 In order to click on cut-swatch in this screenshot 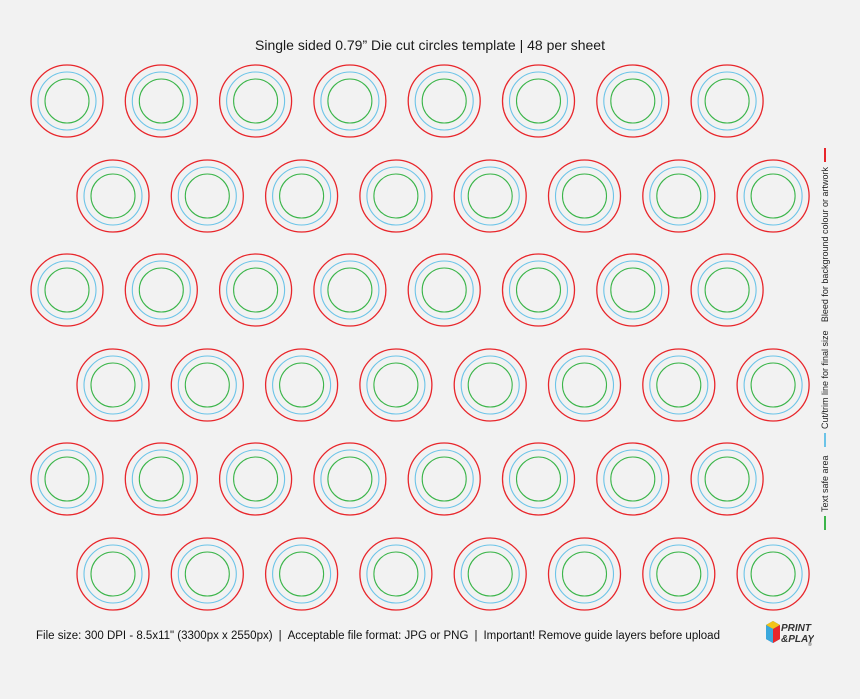, I will do `click(825, 440)`.